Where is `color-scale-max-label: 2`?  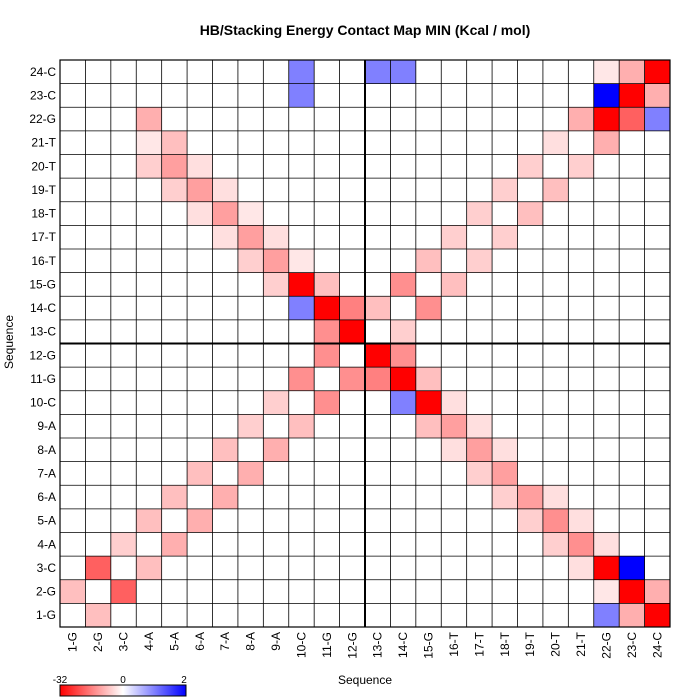 color-scale-max-label: 2 is located at coordinates (184, 680).